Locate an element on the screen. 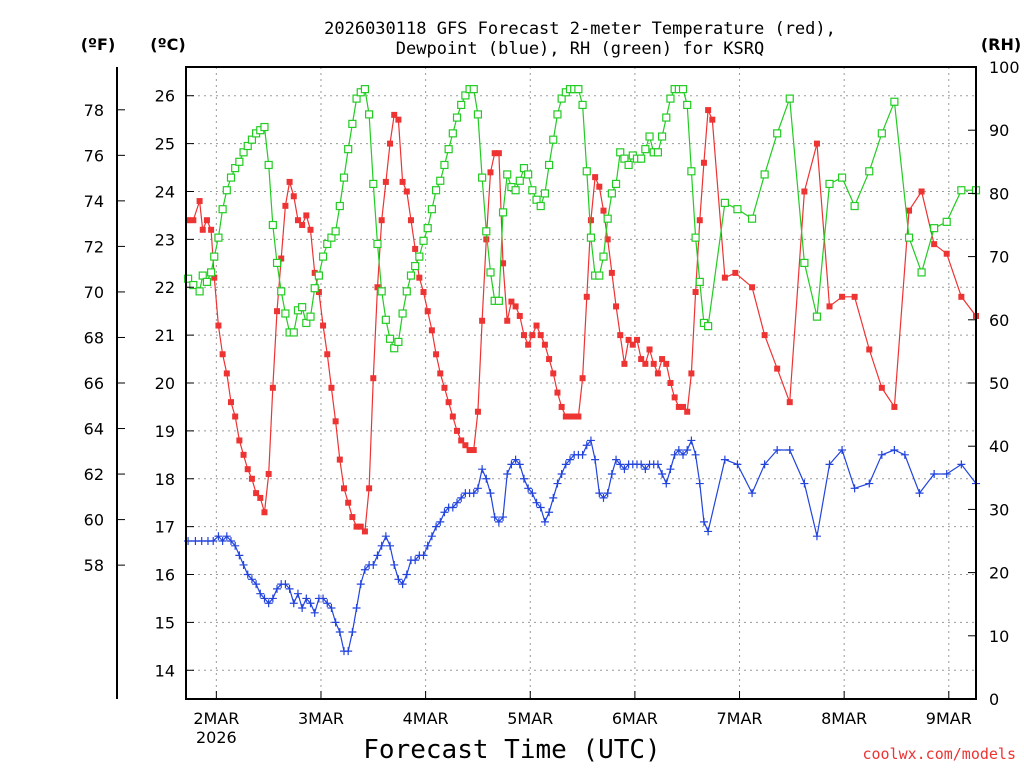  celsius-tick-label: 26 is located at coordinates (165, 96).